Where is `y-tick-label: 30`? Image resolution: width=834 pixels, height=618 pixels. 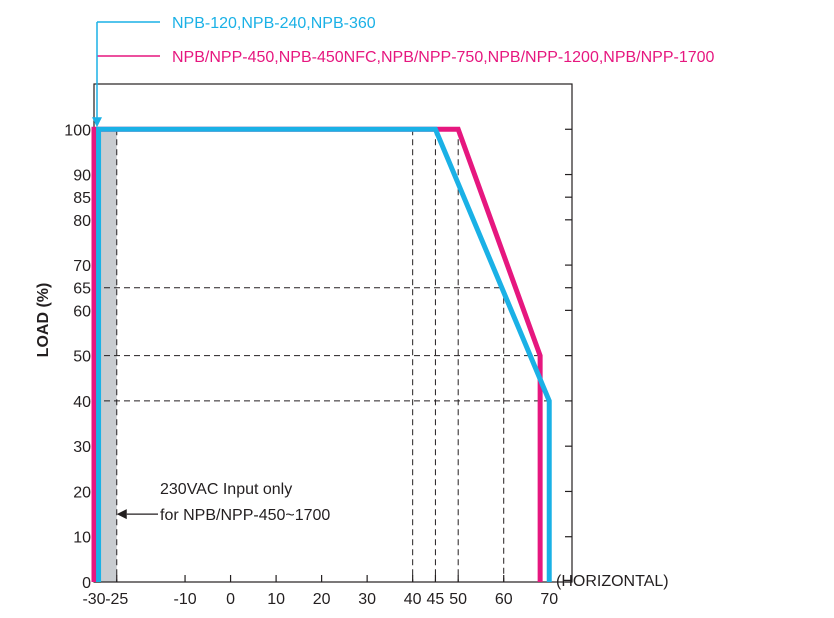
y-tick-label: 30 is located at coordinates (82, 447).